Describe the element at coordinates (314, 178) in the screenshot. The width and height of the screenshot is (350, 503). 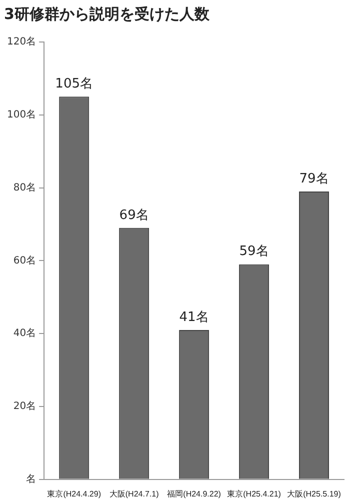
I see `data-label: 79名` at that location.